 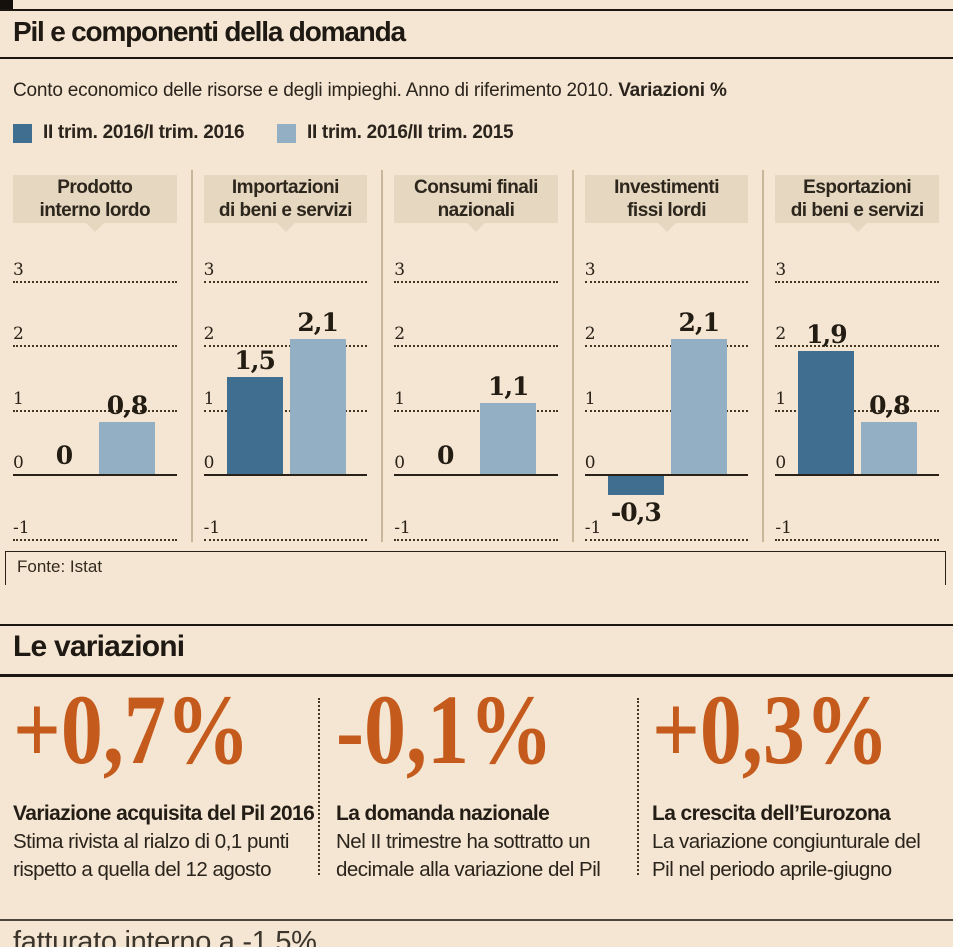 What do you see at coordinates (666, 199) in the screenshot?
I see `chart-panel-title: Investimenti fissi lordi` at bounding box center [666, 199].